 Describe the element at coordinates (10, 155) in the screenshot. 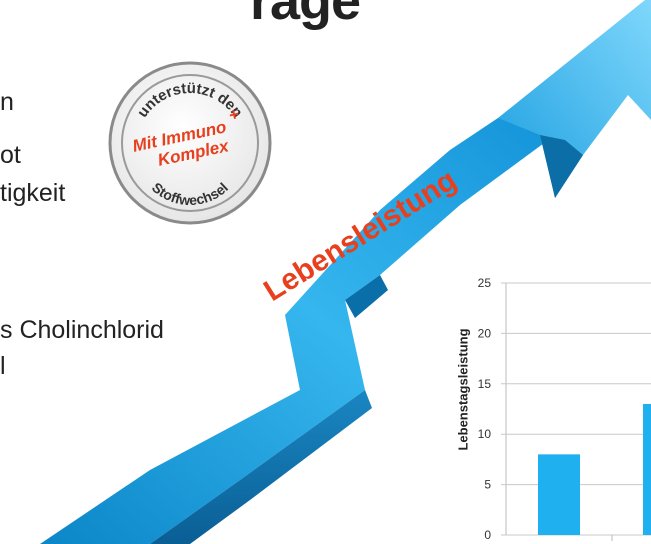

I see `bullet-text: ot` at that location.